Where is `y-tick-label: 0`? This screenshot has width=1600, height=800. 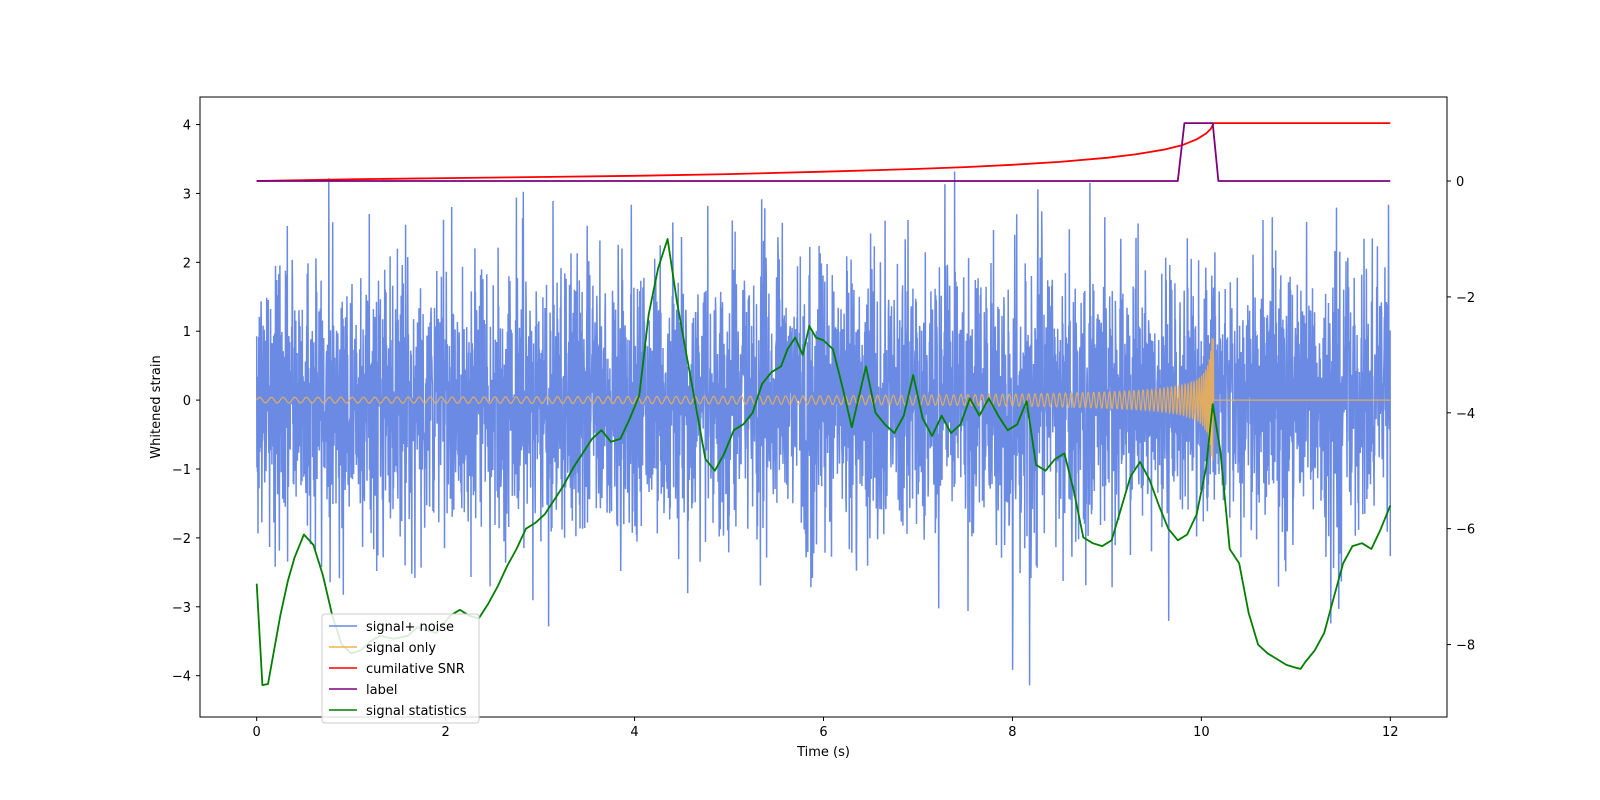 y-tick-label: 0 is located at coordinates (187, 401).